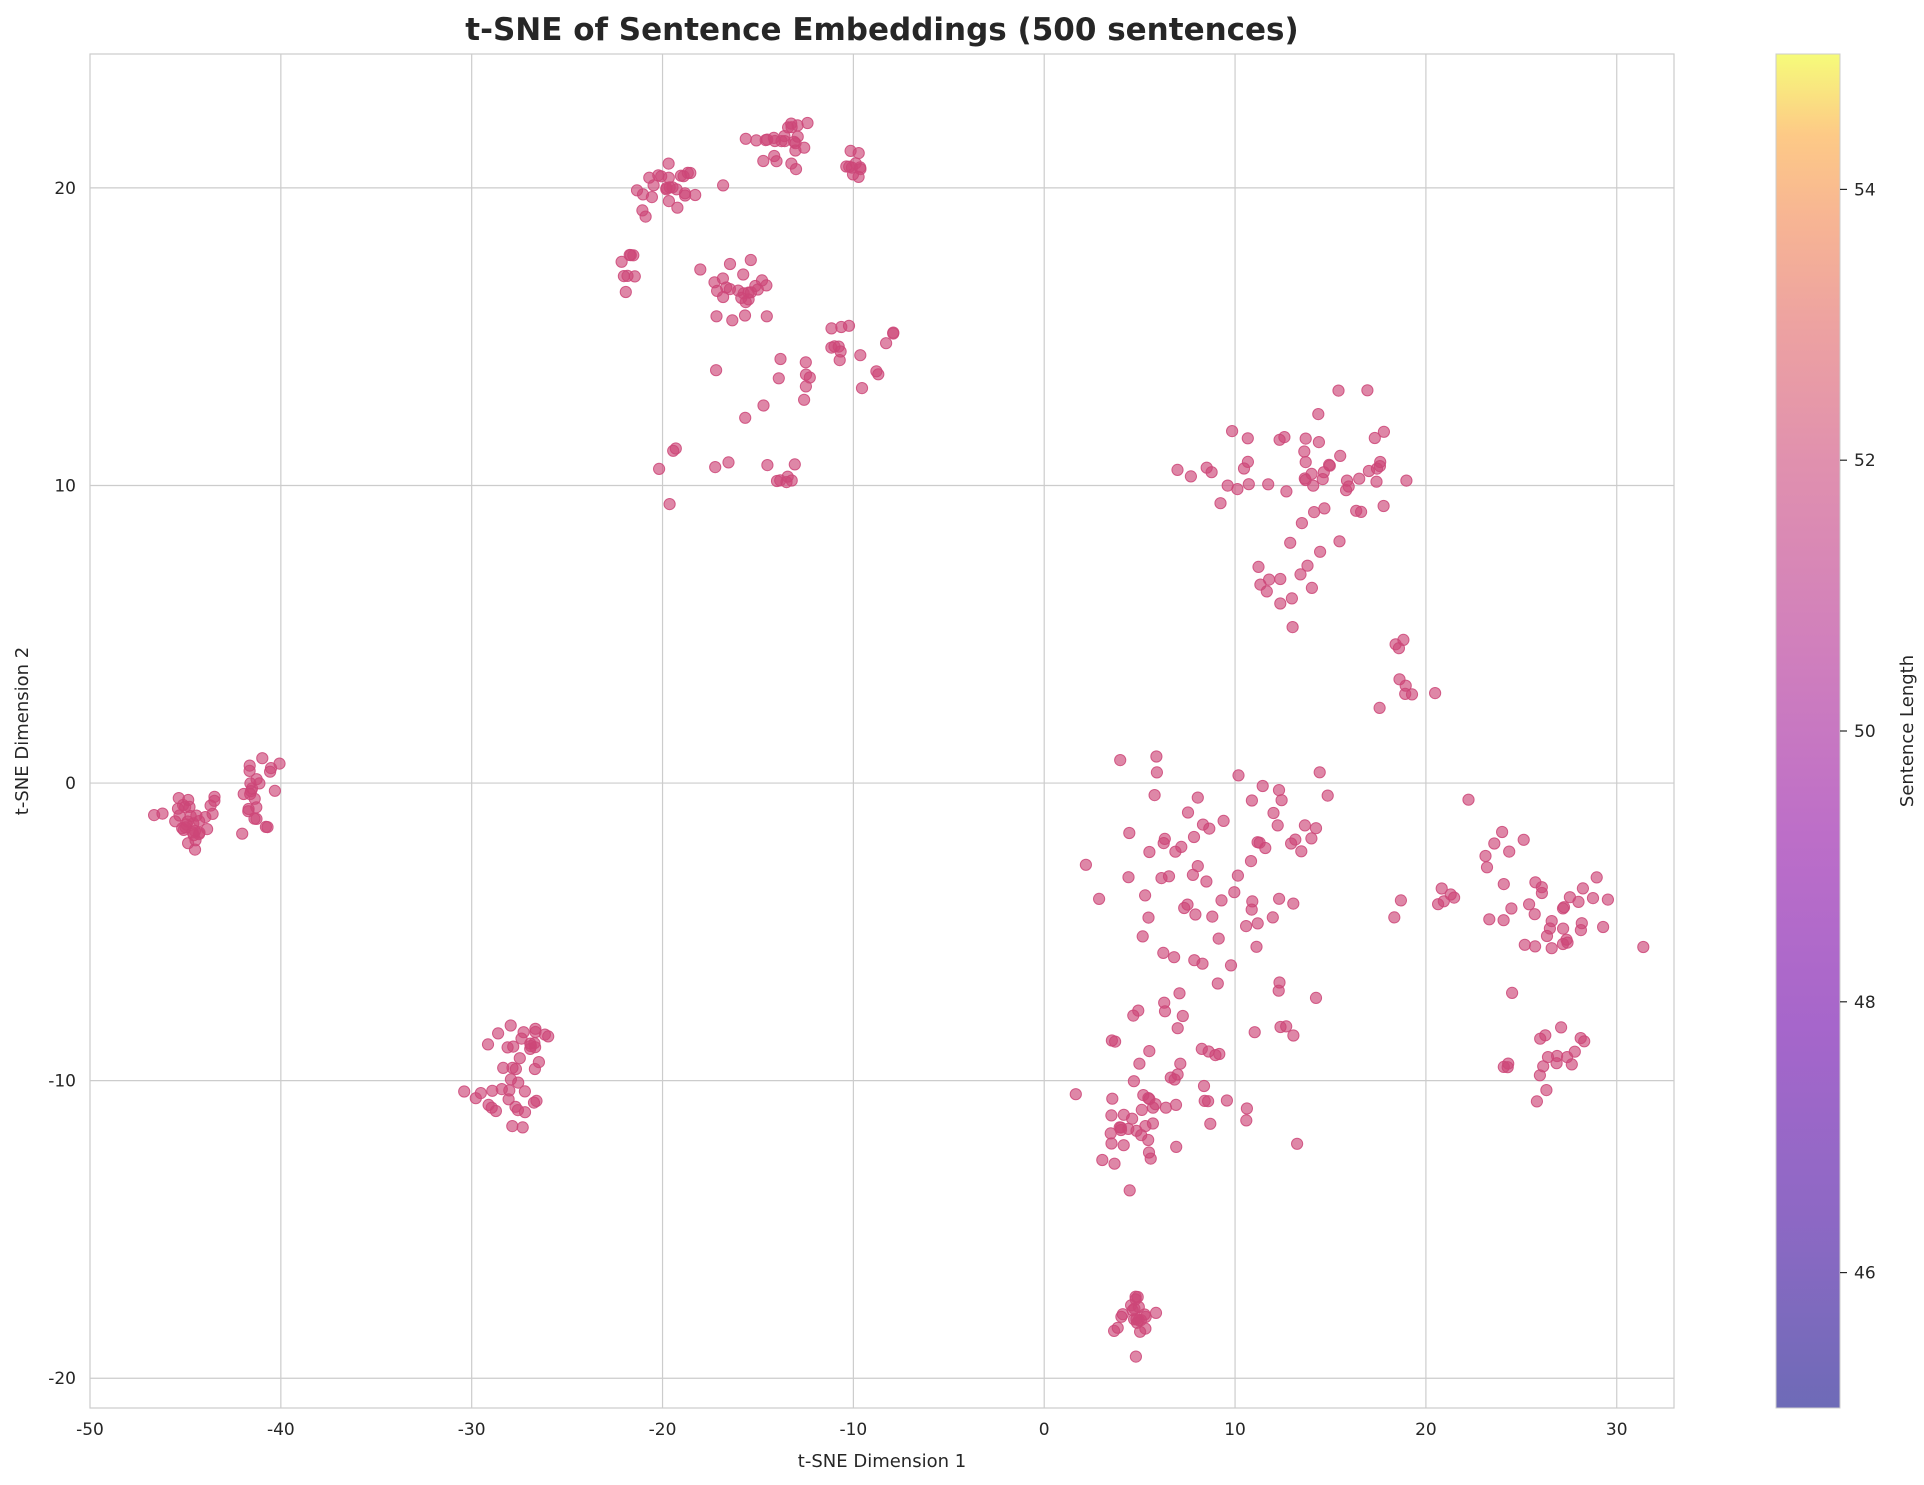  I want to click on y-tick-label: 0, so click(70, 784).